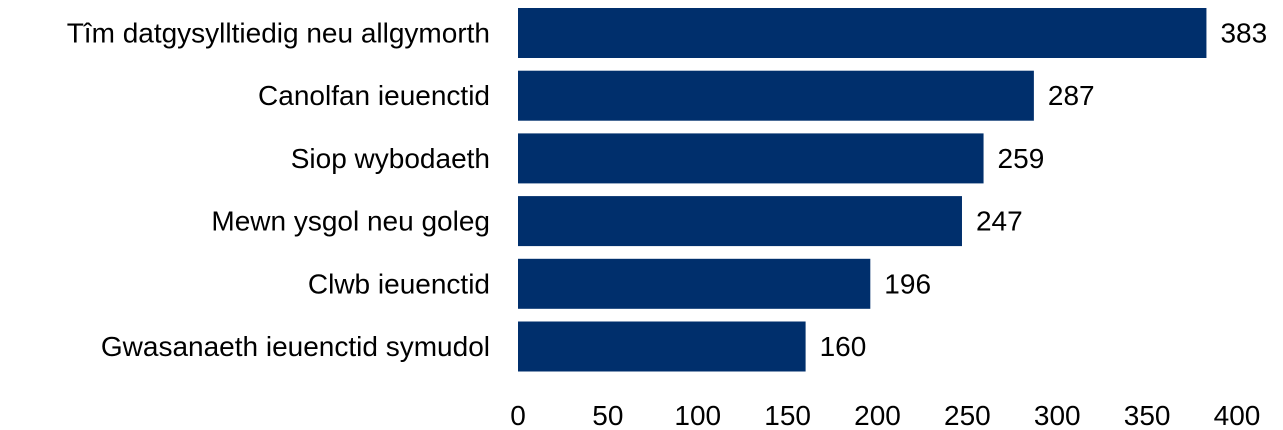 The height and width of the screenshot is (430, 1283). What do you see at coordinates (278, 33) in the screenshot?
I see `category-label: Tîm datgysylltiedig neu allgymorth` at bounding box center [278, 33].